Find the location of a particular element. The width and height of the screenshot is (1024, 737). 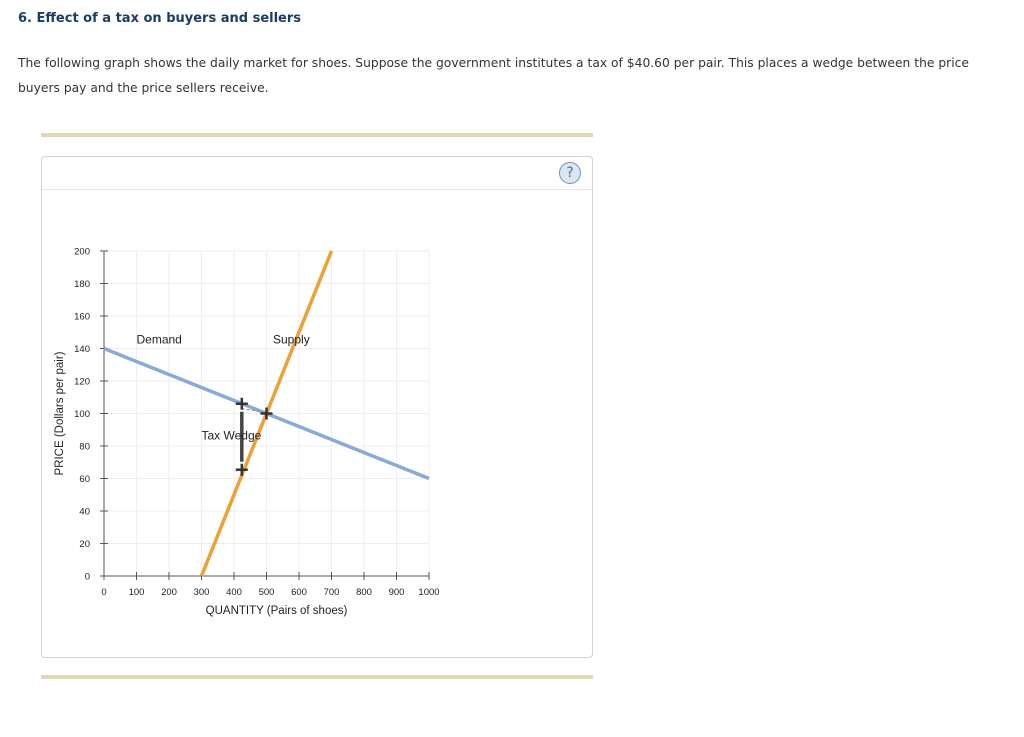

x-tick-label: 300 is located at coordinates (202, 592).